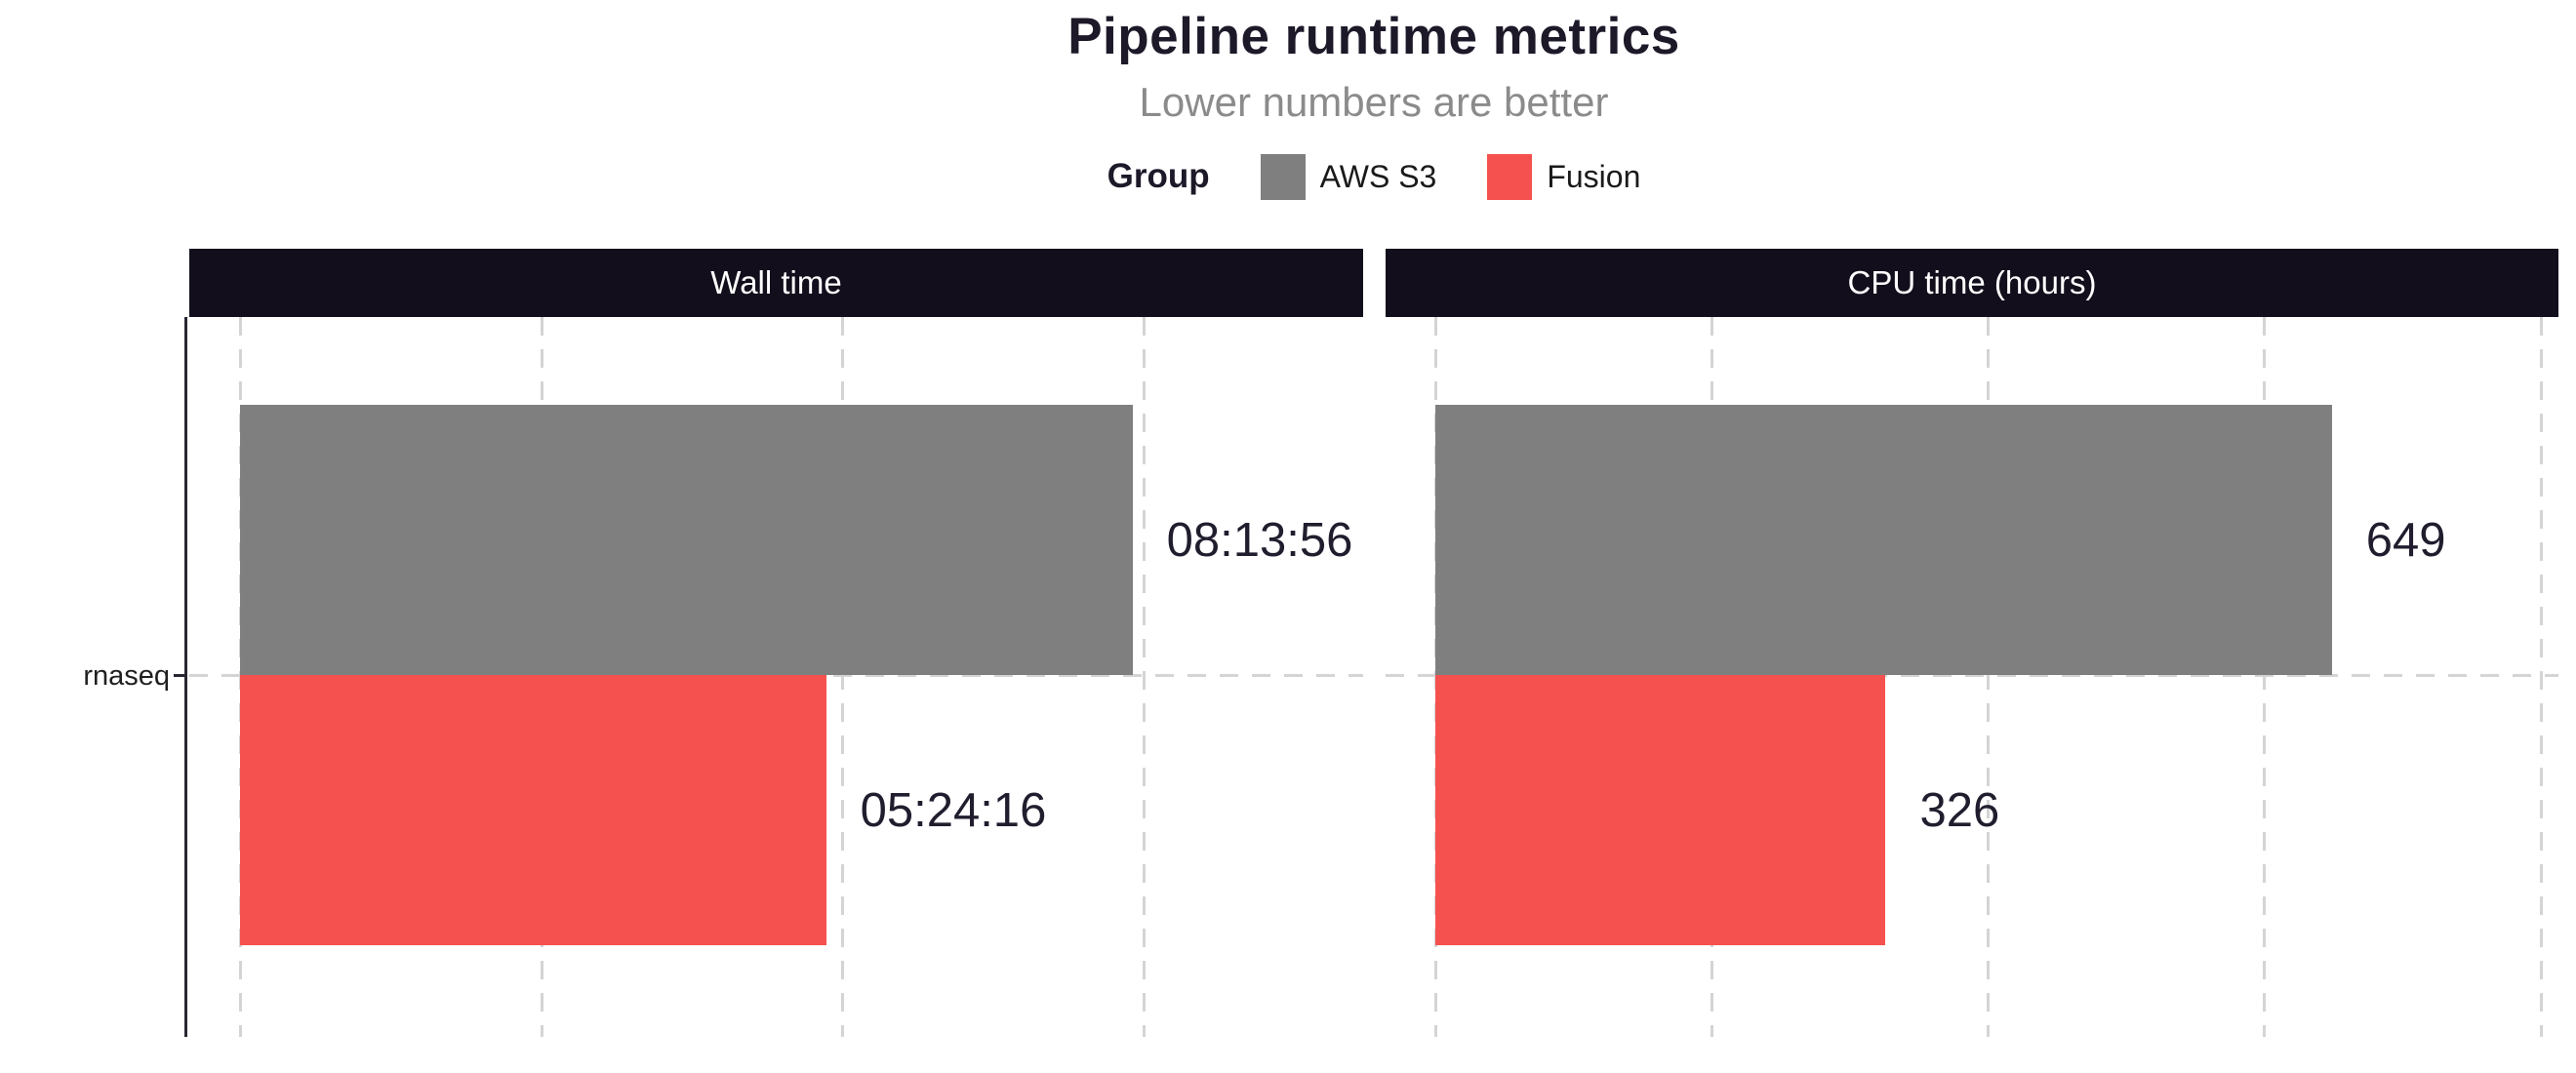  I want to click on panel-header-cpu-time: CPU time (hours), so click(1972, 283).